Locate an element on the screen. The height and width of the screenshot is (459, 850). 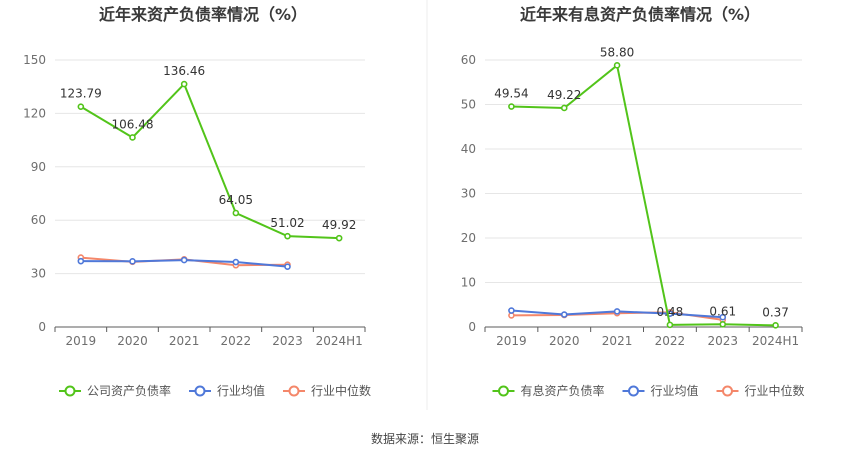
data-label: 0.37 is located at coordinates (775, 312).